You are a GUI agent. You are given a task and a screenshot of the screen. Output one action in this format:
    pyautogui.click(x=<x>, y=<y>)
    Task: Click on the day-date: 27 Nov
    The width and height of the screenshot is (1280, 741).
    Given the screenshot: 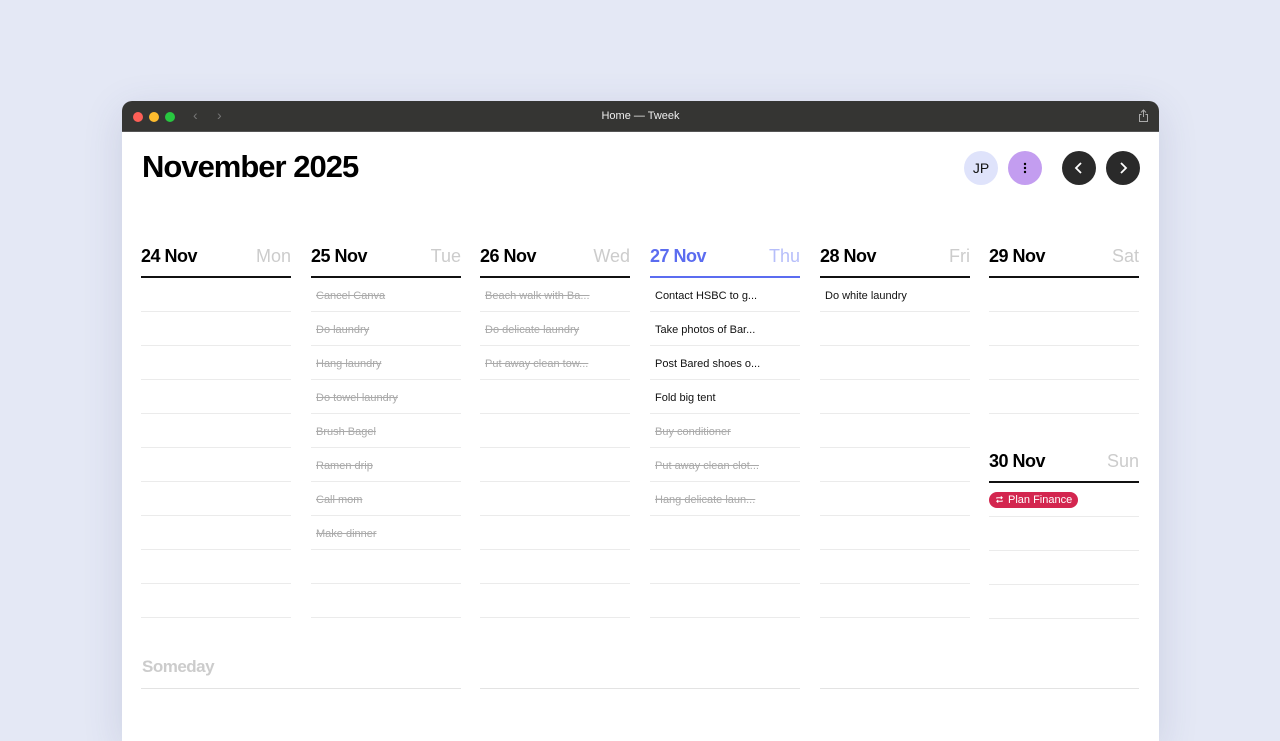 What is the action you would take?
    pyautogui.click(x=678, y=256)
    